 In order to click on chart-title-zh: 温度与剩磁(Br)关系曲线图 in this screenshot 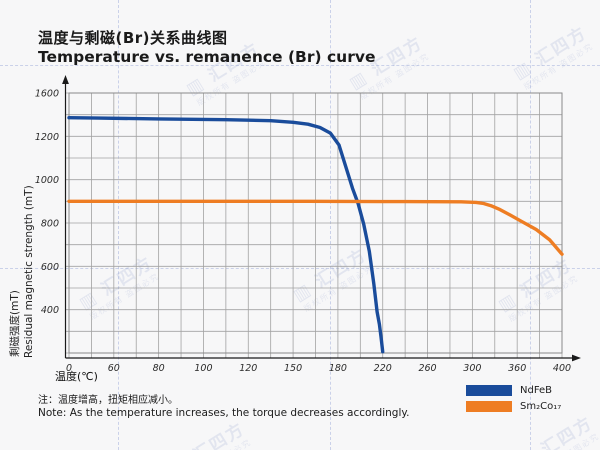, I will do `click(133, 38)`.